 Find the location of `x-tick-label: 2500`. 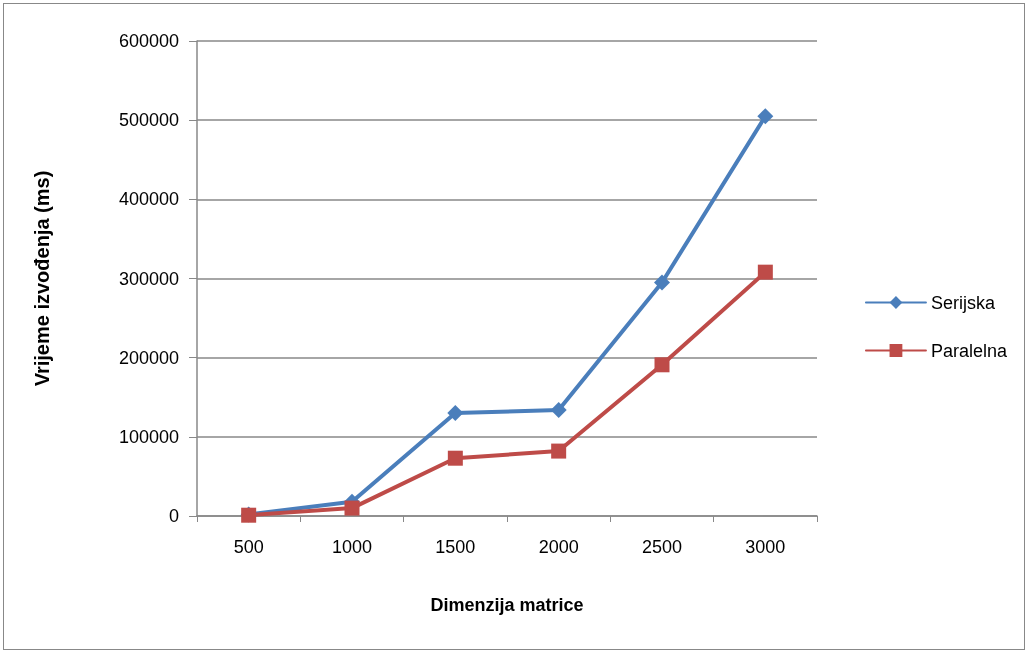

x-tick-label: 2500 is located at coordinates (662, 547).